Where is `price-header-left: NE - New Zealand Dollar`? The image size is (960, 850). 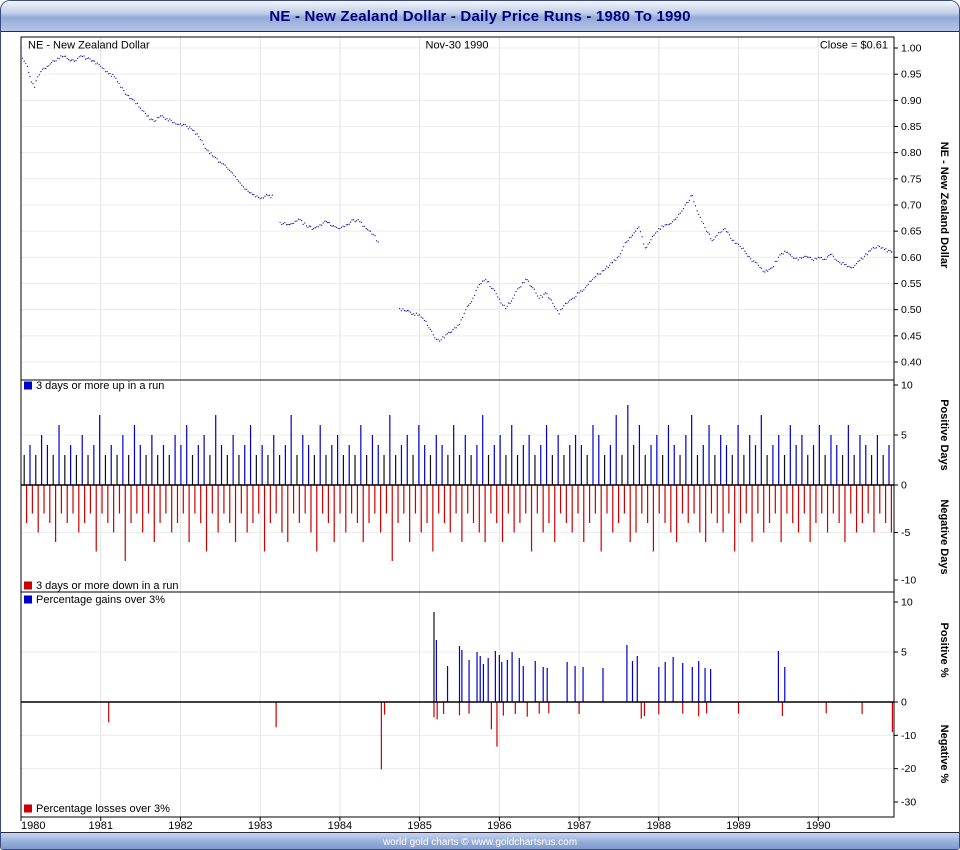 price-header-left: NE - New Zealand Dollar is located at coordinates (89, 46).